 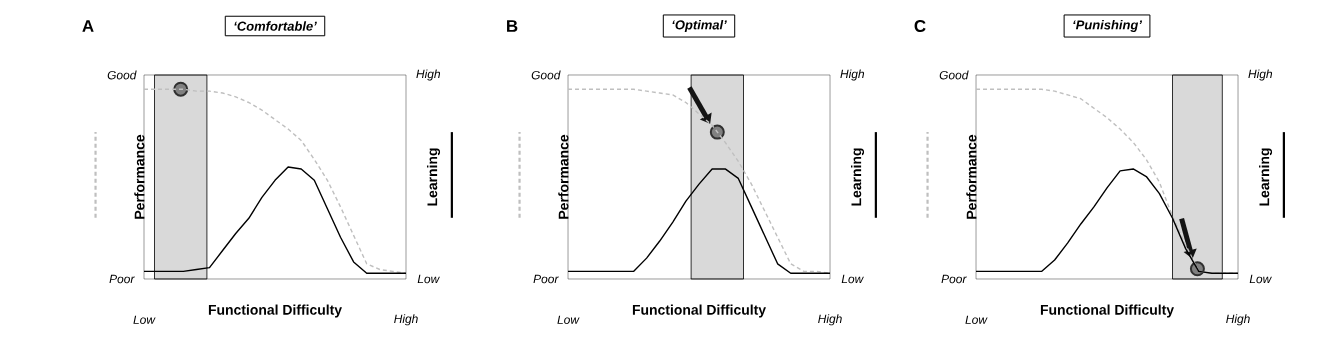 What do you see at coordinates (920, 26) in the screenshot?
I see `text: C` at bounding box center [920, 26].